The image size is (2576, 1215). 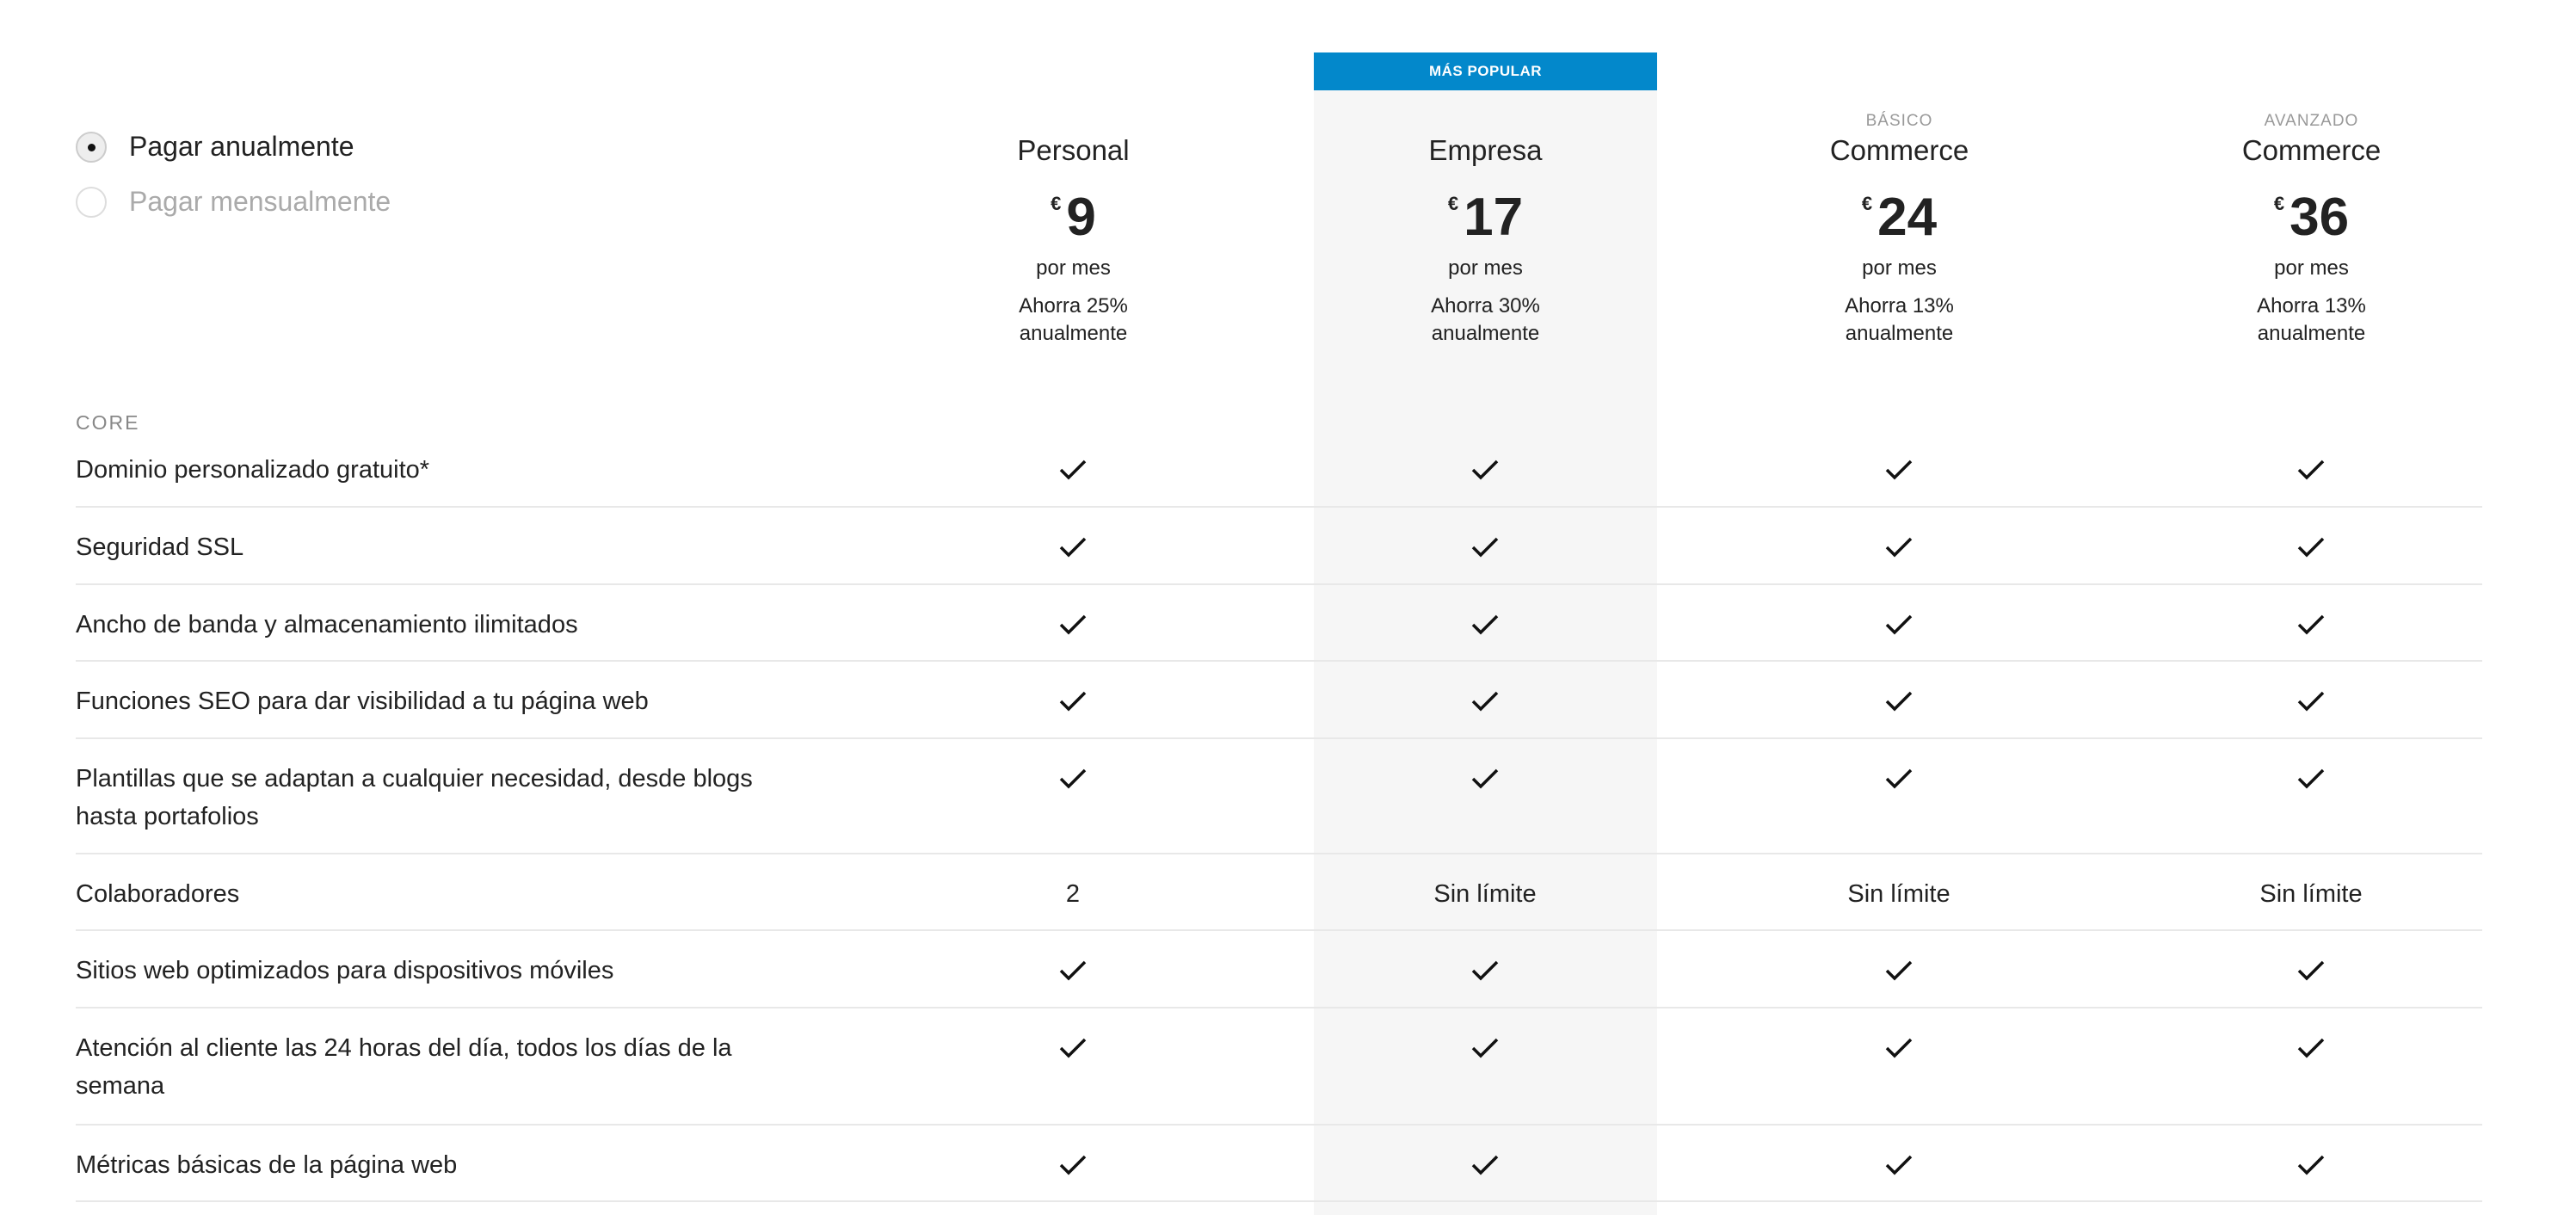 What do you see at coordinates (2311, 121) in the screenshot?
I see `plan-tier: AVANZADO` at bounding box center [2311, 121].